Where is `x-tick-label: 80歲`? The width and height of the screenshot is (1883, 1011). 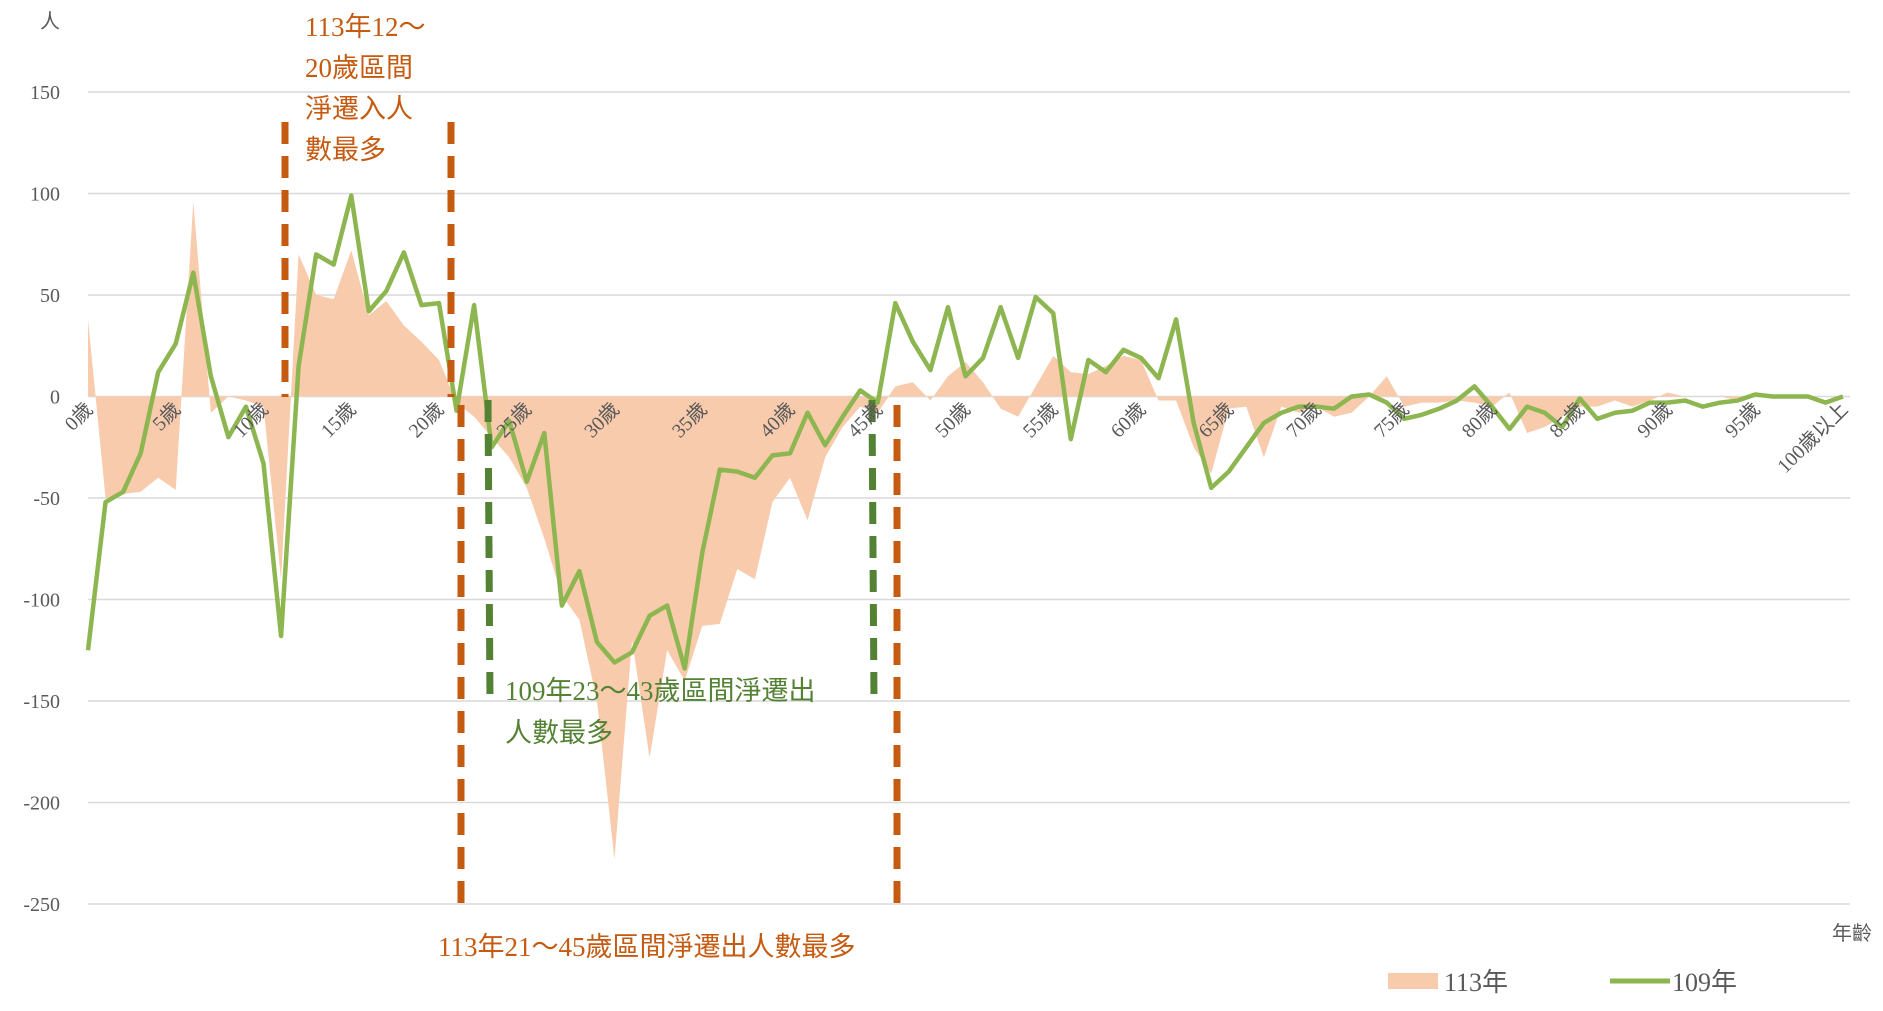 x-tick-label: 80歲 is located at coordinates (1479, 420).